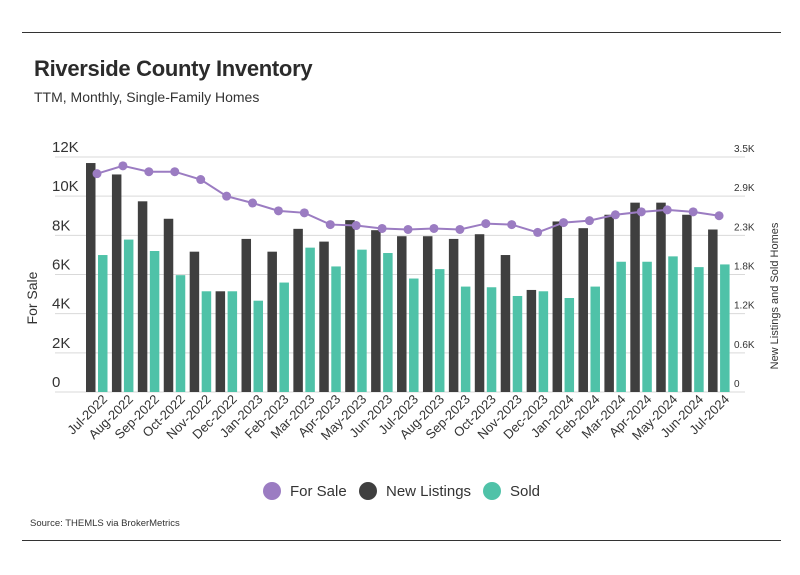  I want to click on chart-title: Riverside County Inventory, so click(173, 68).